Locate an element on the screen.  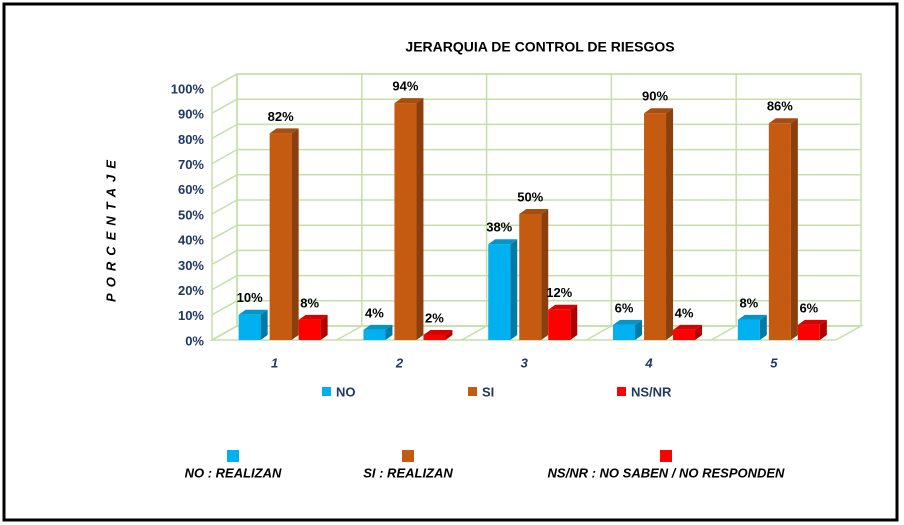
value-label: 12% is located at coordinates (559, 292).